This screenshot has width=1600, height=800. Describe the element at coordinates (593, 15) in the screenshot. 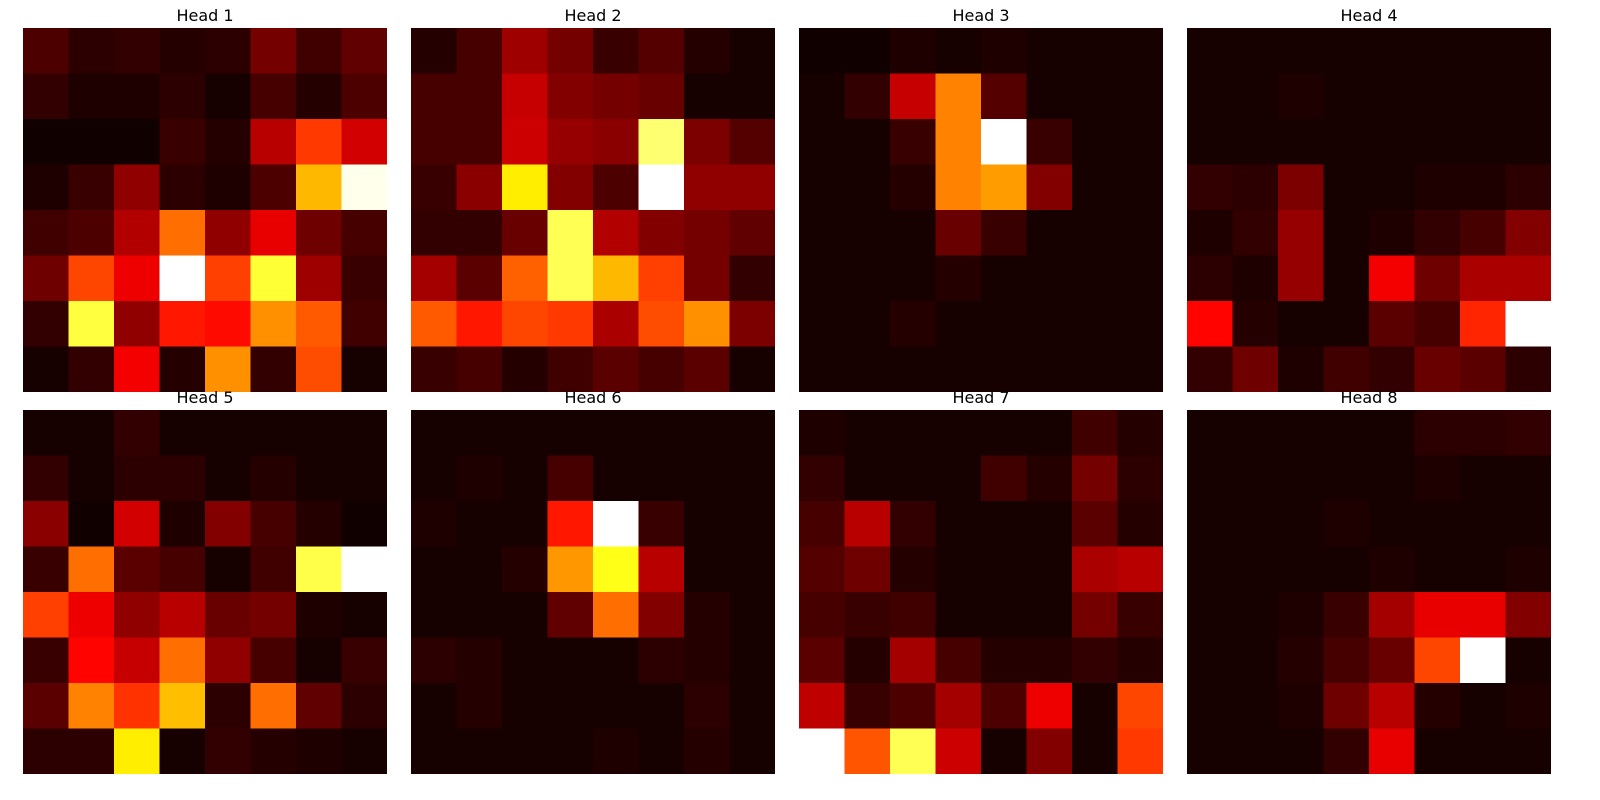

I see `panel-title: Head 2` at that location.